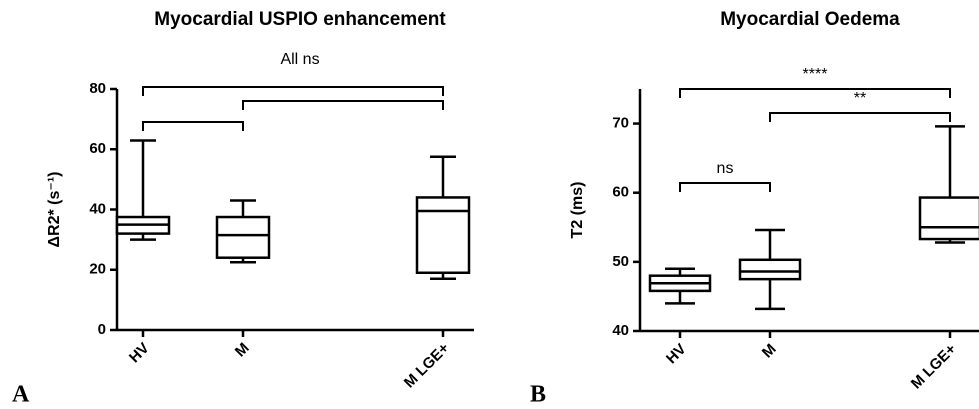 This screenshot has height=409, width=979. Describe the element at coordinates (810, 19) in the screenshot. I see `chart-title: Myocardial Oedema` at that location.